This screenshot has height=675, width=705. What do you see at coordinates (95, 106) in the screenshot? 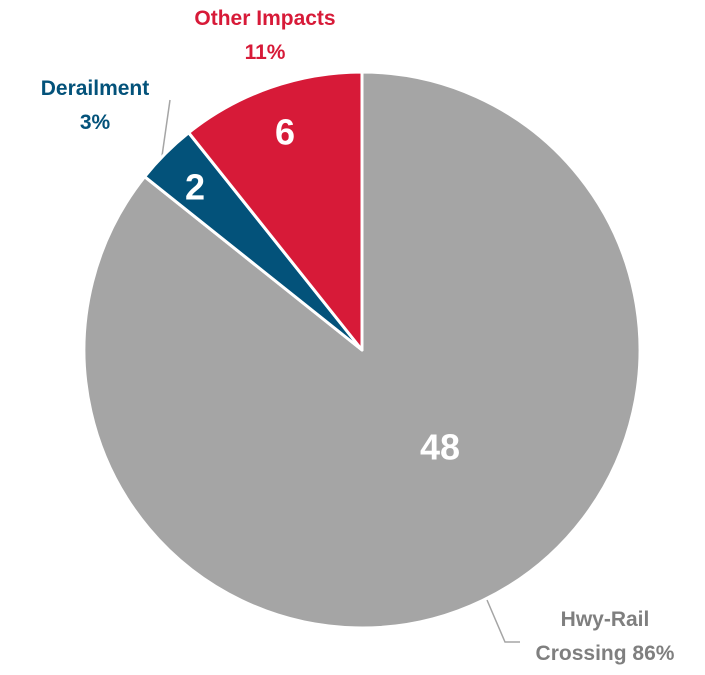
I see `slice-label: Derailment 3%` at bounding box center [95, 106].